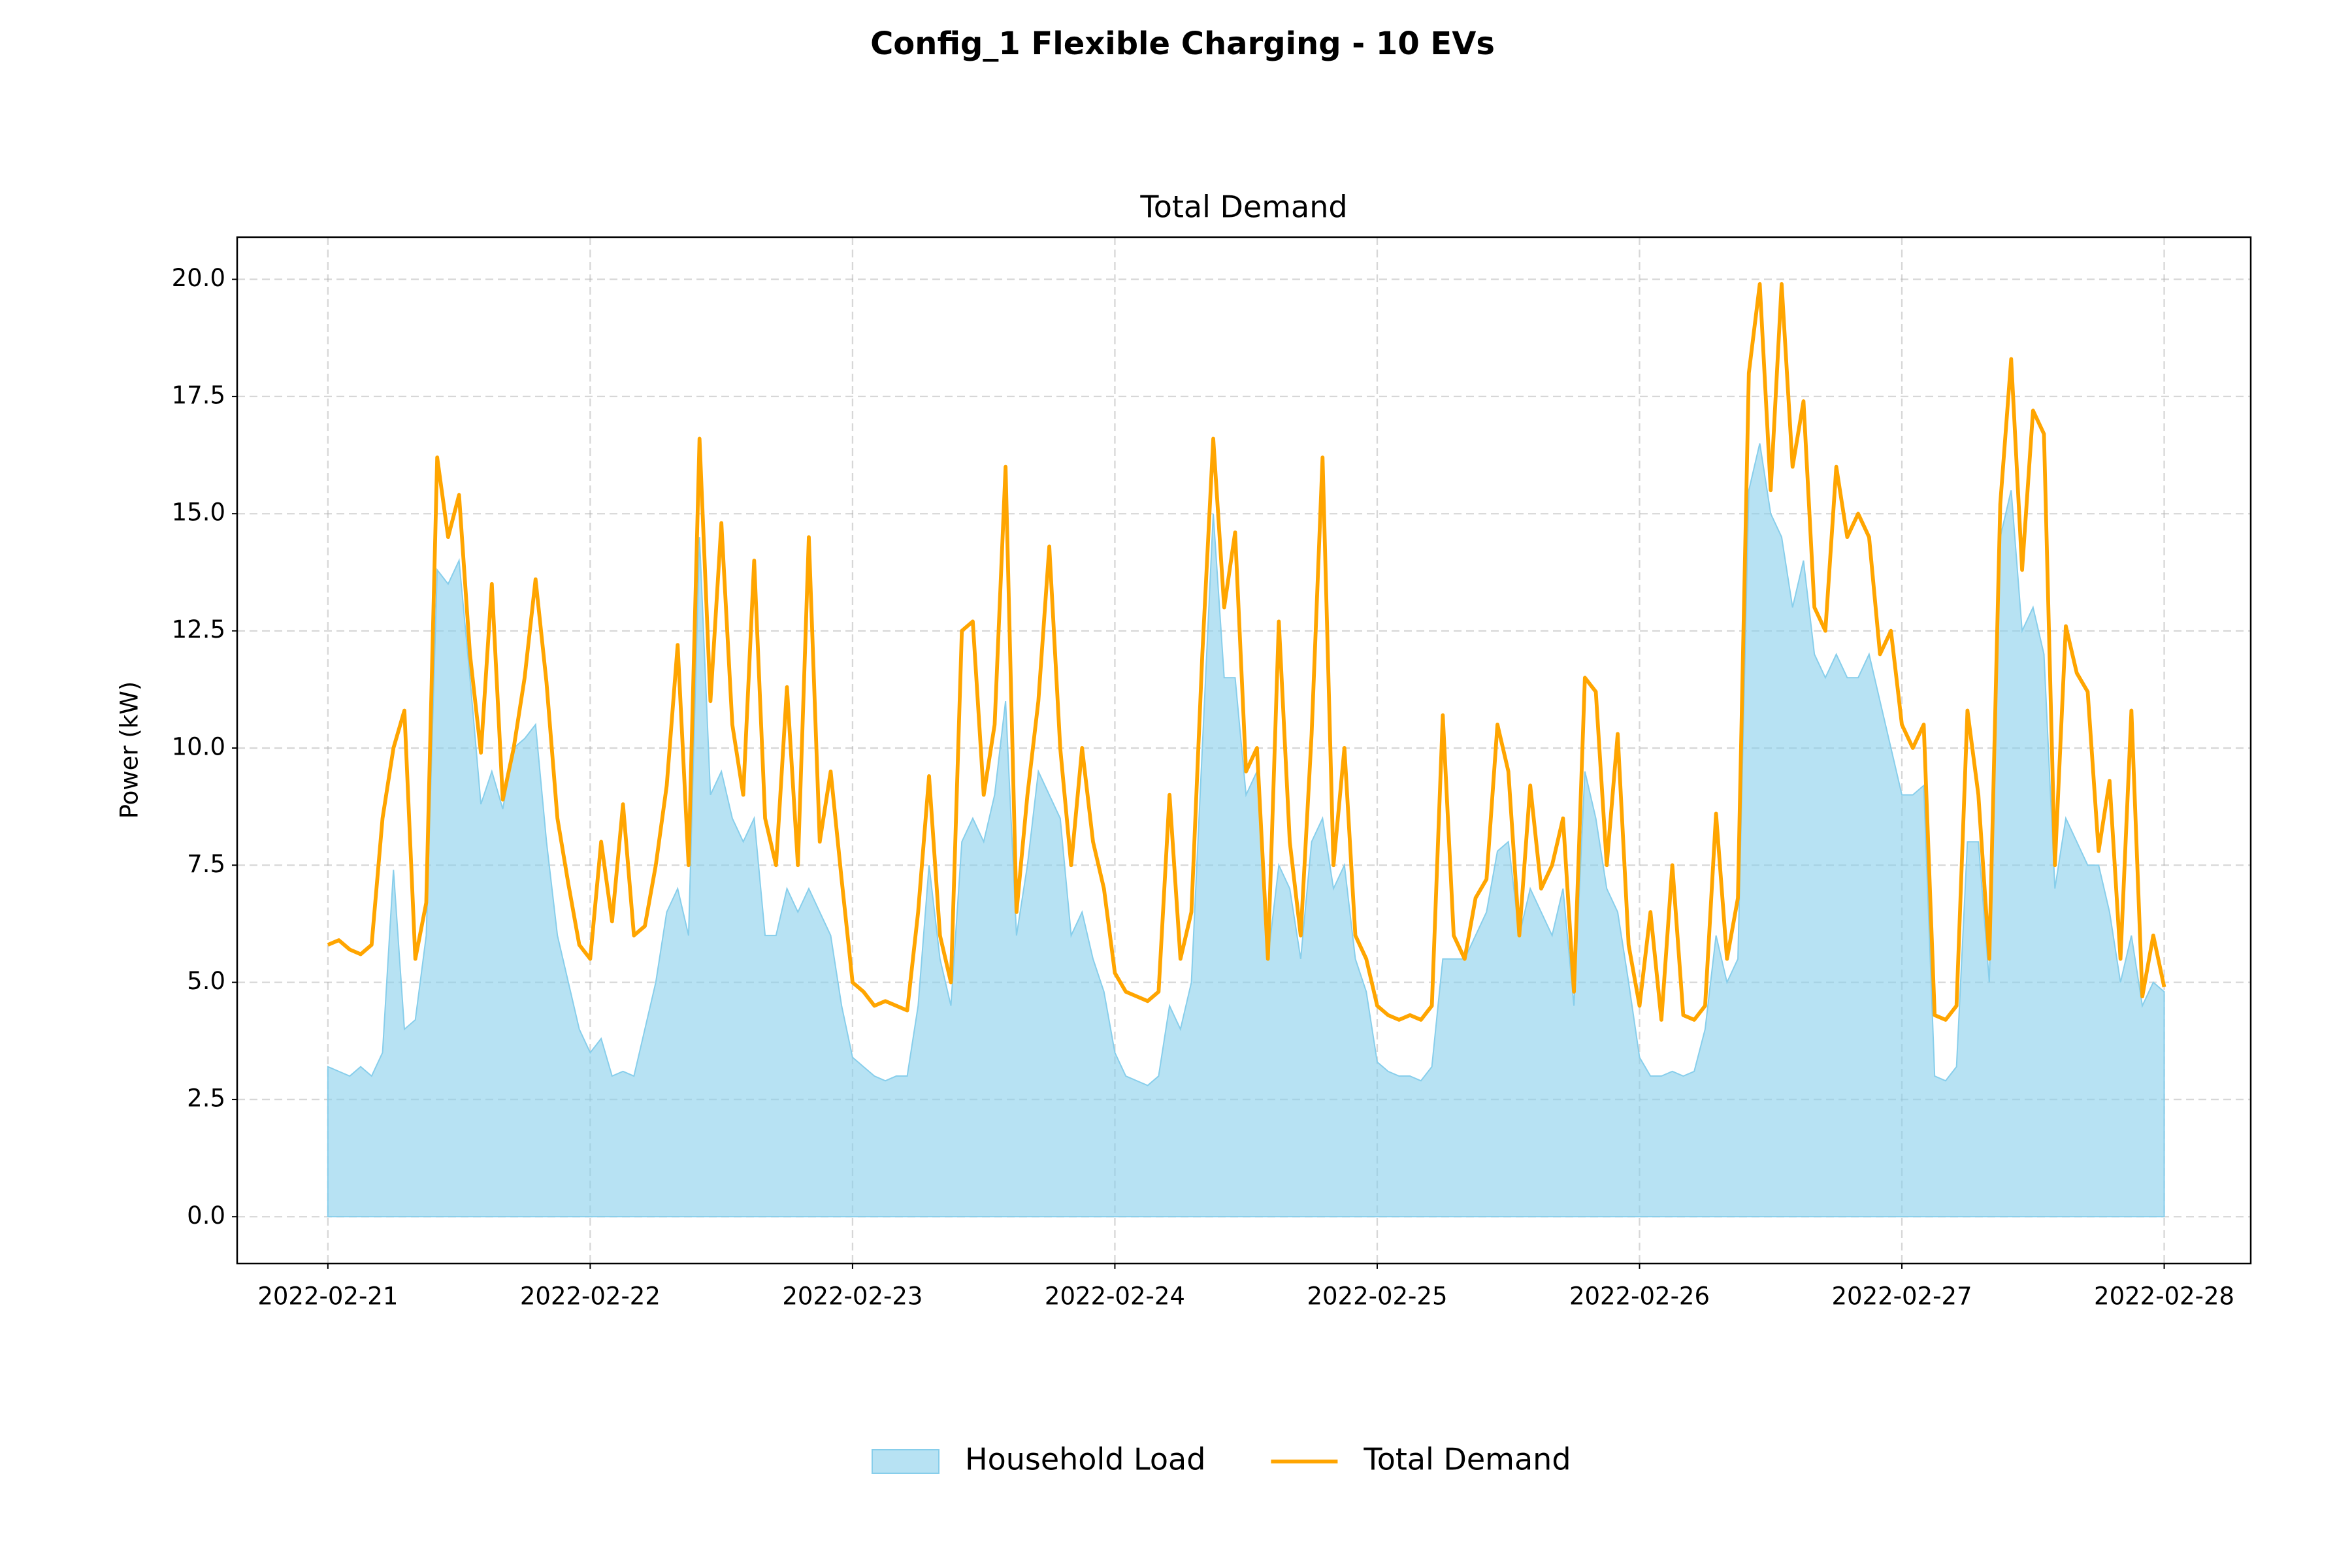 Image resolution: width=2352 pixels, height=1568 pixels. I want to click on x-tick-label: 2022-02-28, so click(2164, 1296).